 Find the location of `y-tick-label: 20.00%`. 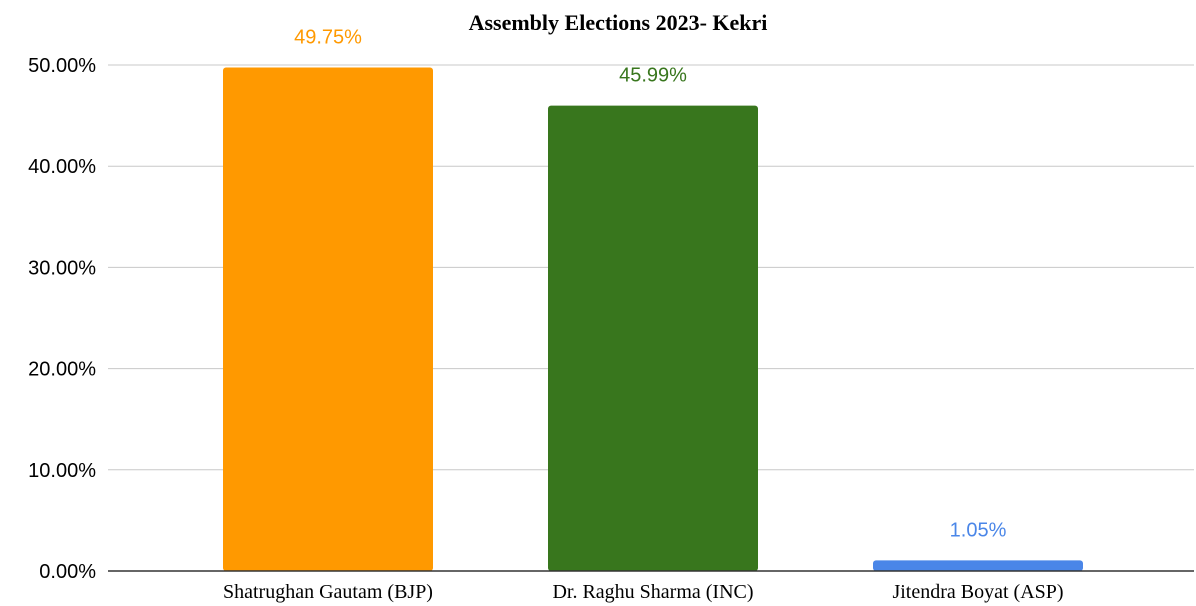

y-tick-label: 20.00% is located at coordinates (62, 370).